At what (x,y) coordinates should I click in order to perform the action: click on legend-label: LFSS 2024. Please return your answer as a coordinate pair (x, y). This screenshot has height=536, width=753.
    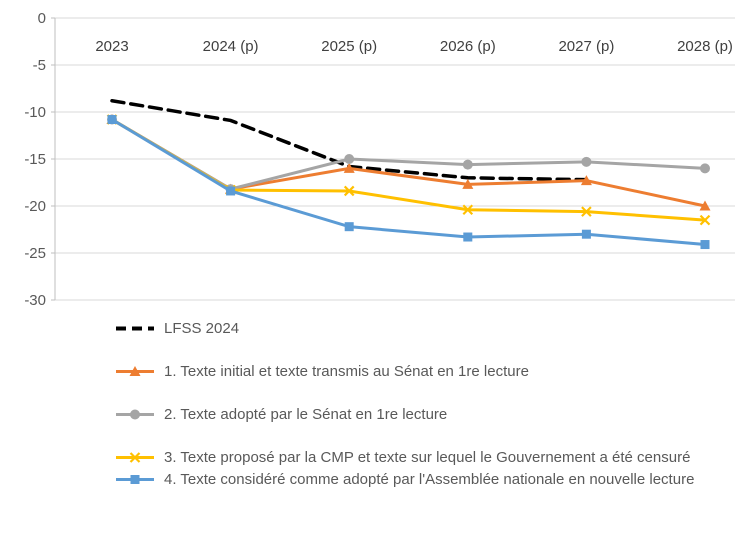
    Looking at the image, I should click on (202, 328).